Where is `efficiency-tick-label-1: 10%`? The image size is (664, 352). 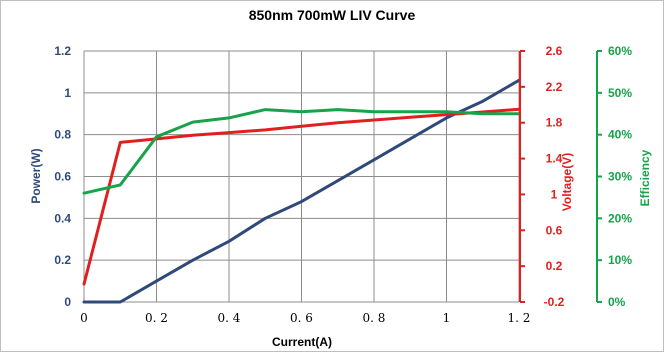 efficiency-tick-label-1: 10% is located at coordinates (620, 260).